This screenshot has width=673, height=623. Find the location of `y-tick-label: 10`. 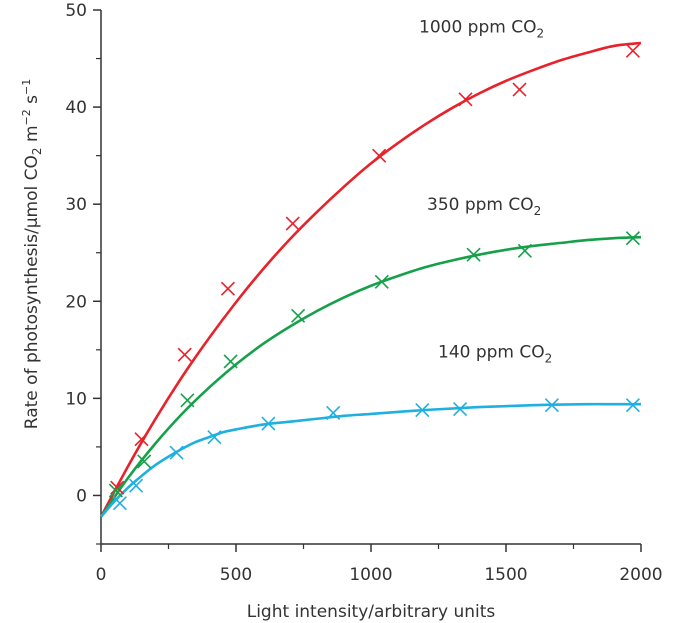

y-tick-label: 10 is located at coordinates (76, 399).